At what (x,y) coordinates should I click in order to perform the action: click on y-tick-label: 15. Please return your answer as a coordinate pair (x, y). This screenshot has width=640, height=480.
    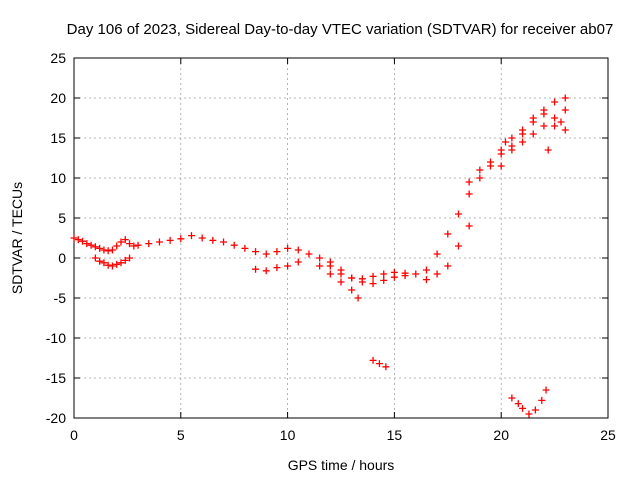
    Looking at the image, I should click on (58, 138).